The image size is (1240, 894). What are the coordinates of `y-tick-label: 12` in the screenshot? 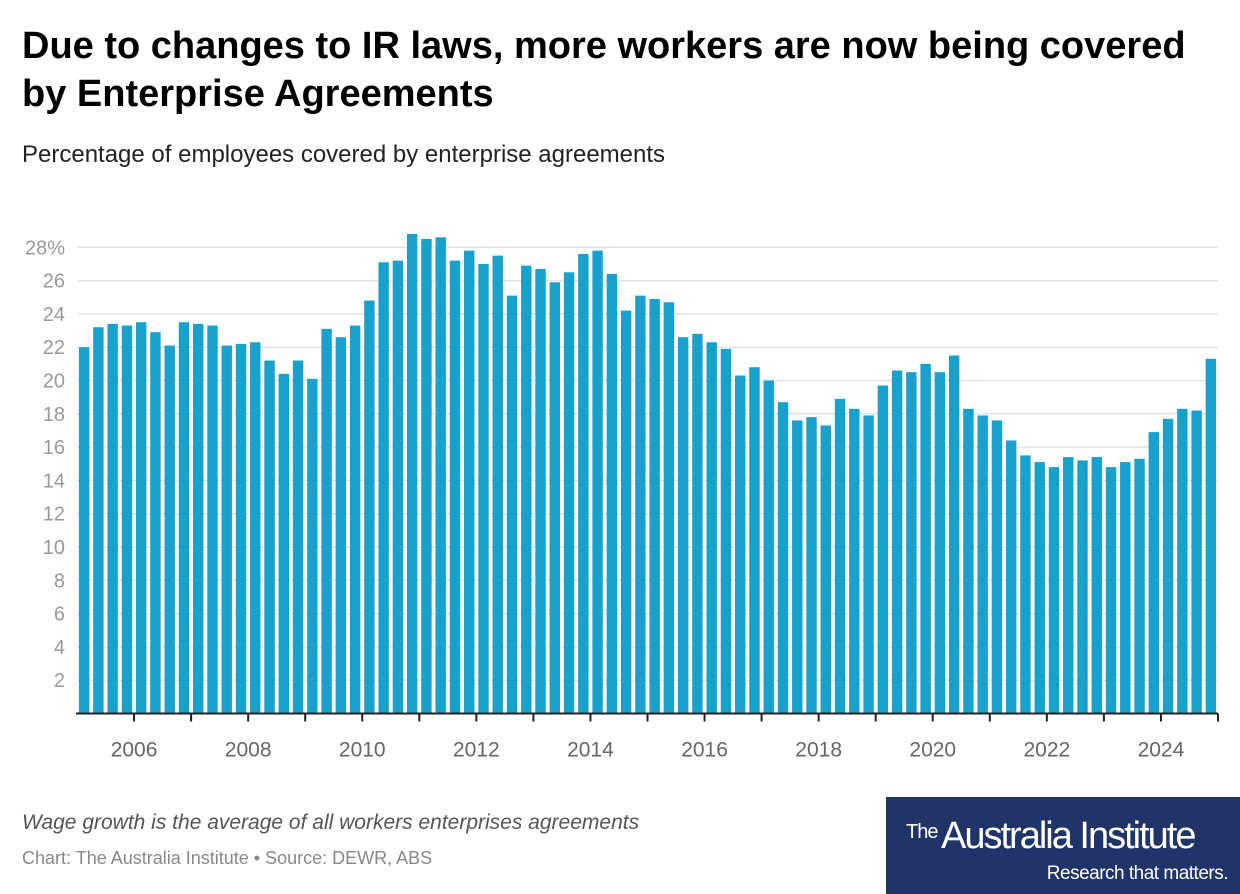 It's located at (54, 515).